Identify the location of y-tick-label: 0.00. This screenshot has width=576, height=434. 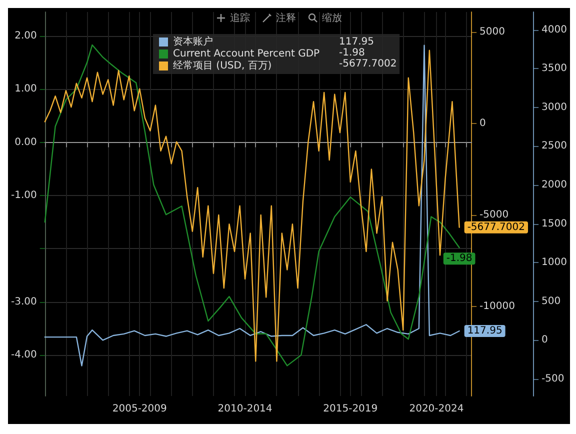
(25, 142).